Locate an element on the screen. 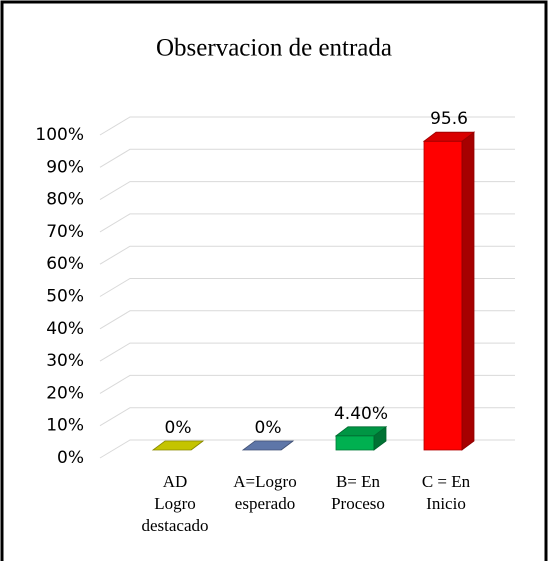 Image resolution: width=548 pixels, height=561 pixels. x-tick-label: AD is located at coordinates (175, 481).